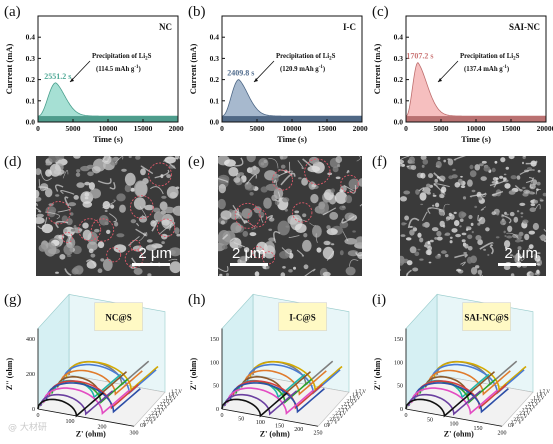 This screenshot has height=444, width=553. Describe the element at coordinates (459, 434) in the screenshot. I see `x-axis-label: Z' (ohm)` at that location.